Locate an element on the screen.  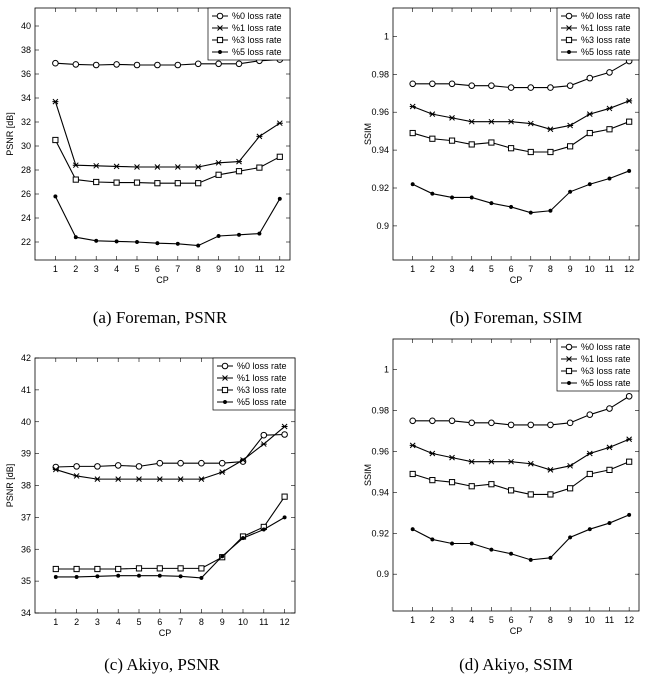
y-tick-label: 0.92 is located at coordinates (380, 533).